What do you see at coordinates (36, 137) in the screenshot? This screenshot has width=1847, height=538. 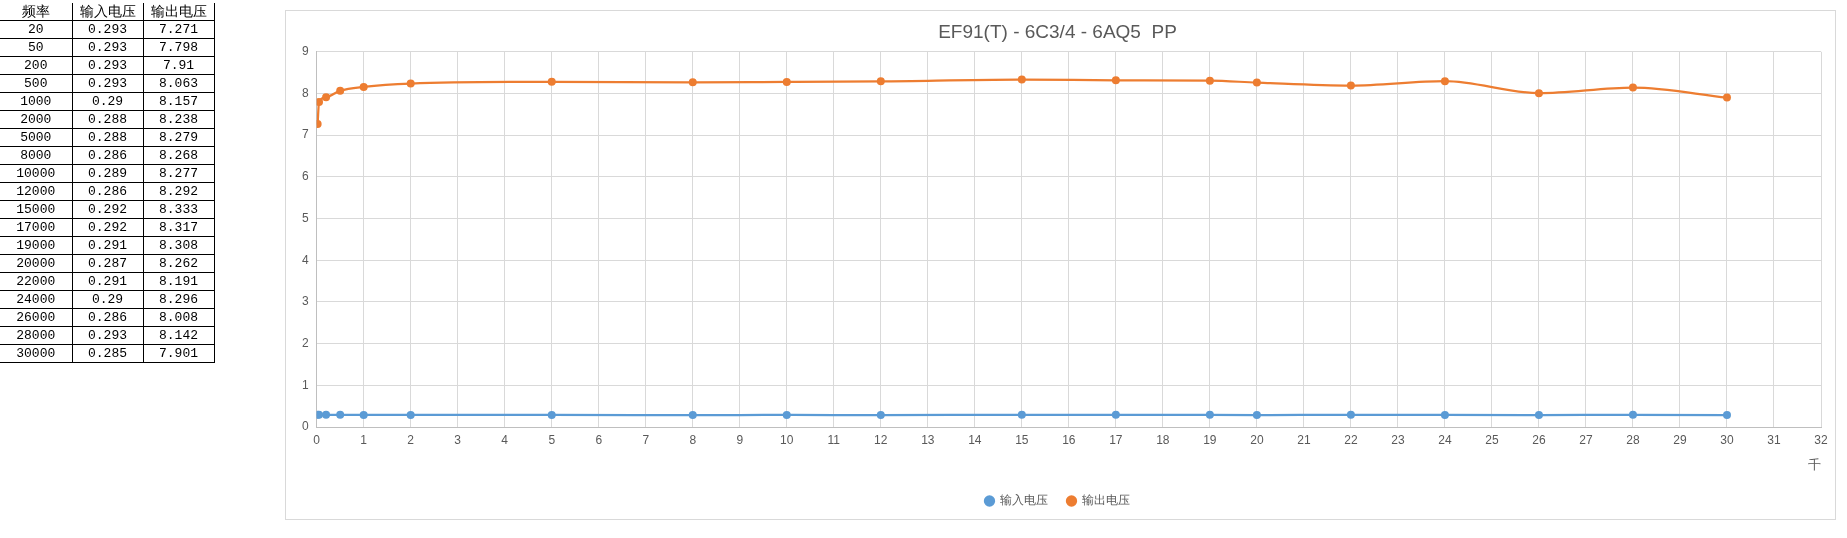 I see `category-label: 5000` at bounding box center [36, 137].